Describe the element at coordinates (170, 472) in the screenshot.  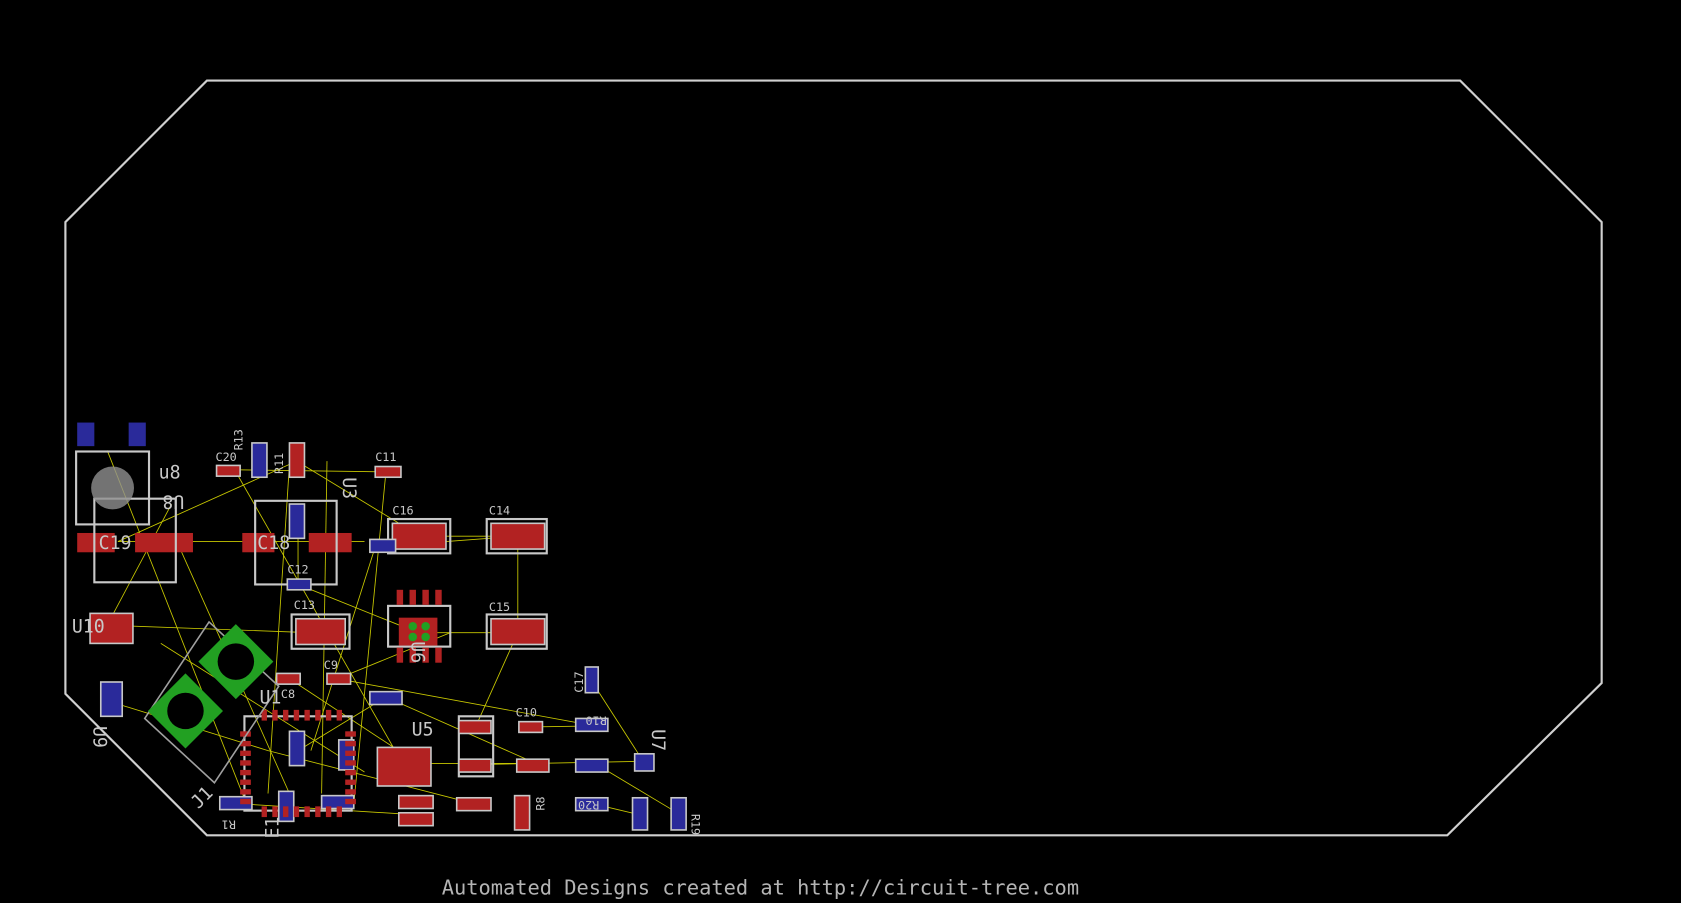
I see `part-label: u8` at that location.